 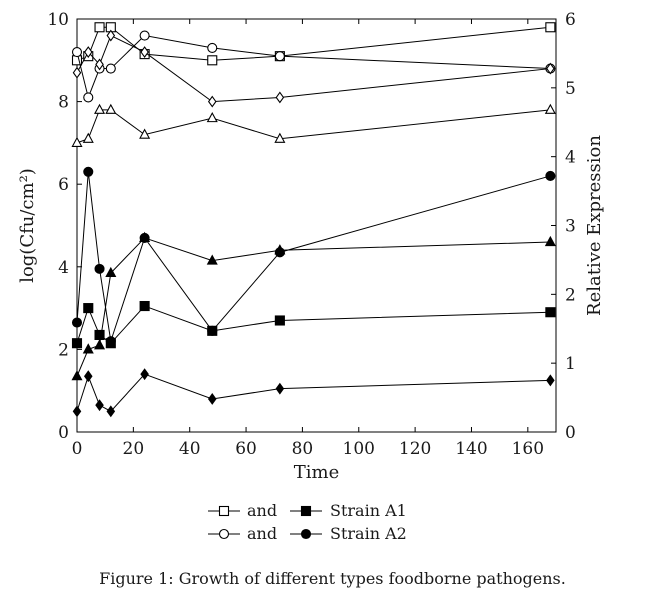 What do you see at coordinates (63, 433) in the screenshot?
I see `y-left-tick-label: 0` at bounding box center [63, 433].